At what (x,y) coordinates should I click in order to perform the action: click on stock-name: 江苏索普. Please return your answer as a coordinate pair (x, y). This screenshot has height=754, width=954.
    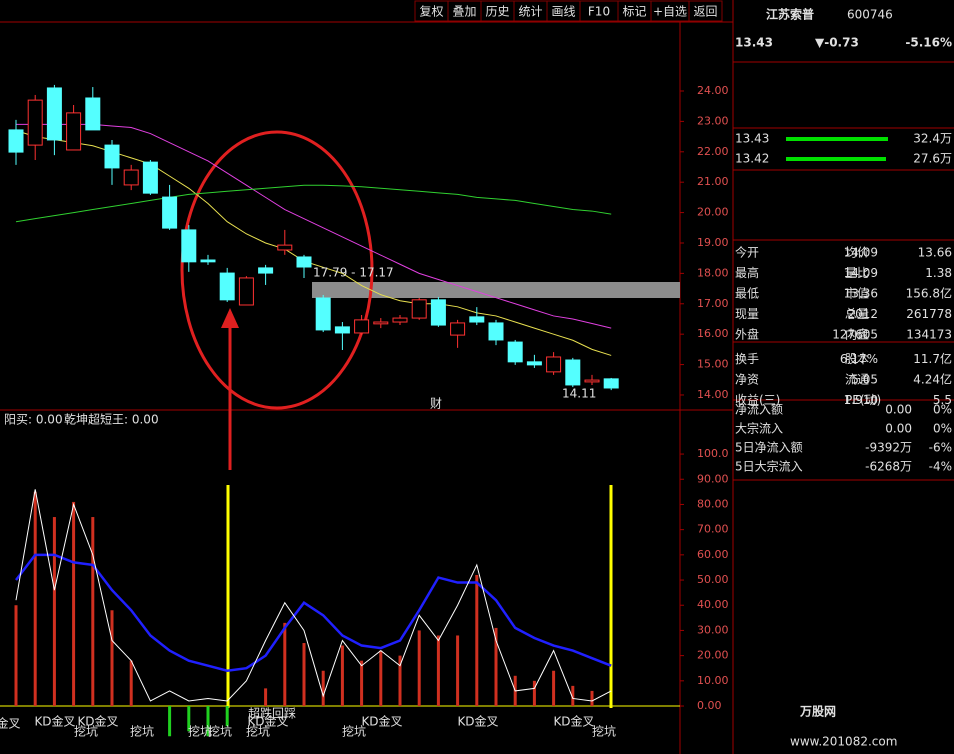
    Looking at the image, I should click on (790, 14).